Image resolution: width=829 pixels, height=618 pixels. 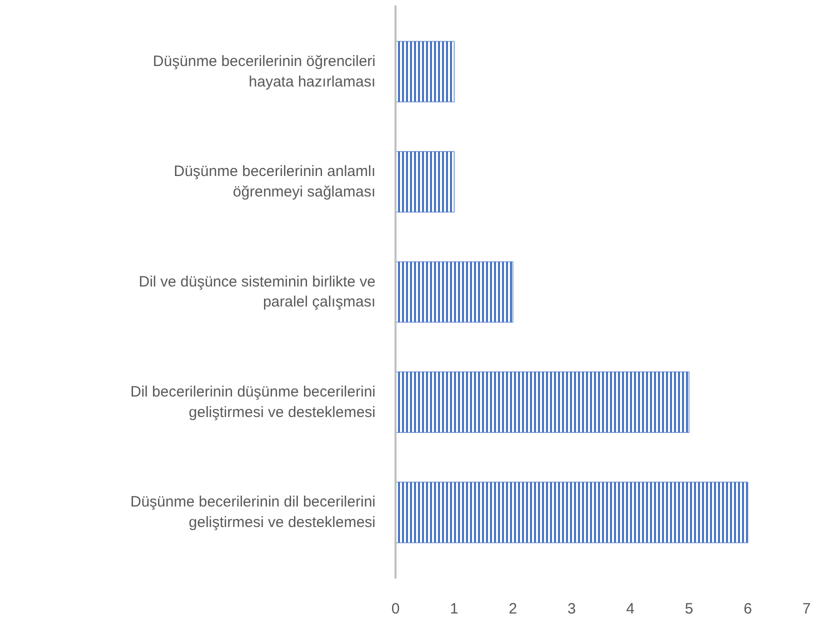 I want to click on x-tick-label: 0, so click(x=395, y=609).